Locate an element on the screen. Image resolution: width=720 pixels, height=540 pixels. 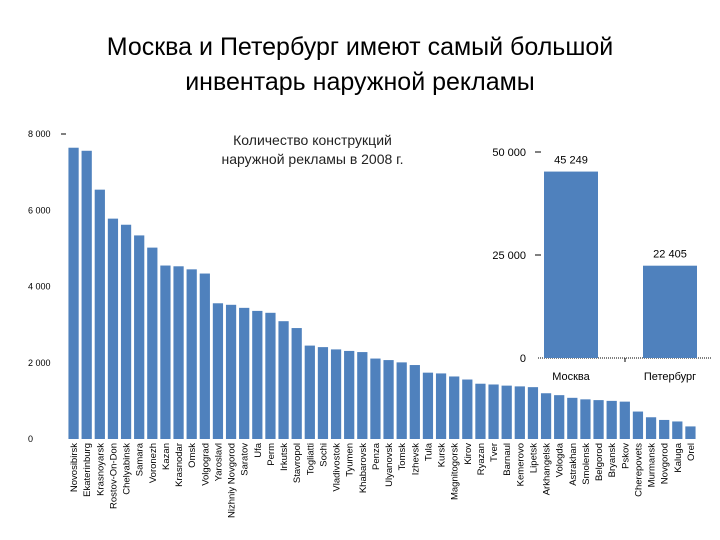
category-label: Barnaul is located at coordinates (507, 459).